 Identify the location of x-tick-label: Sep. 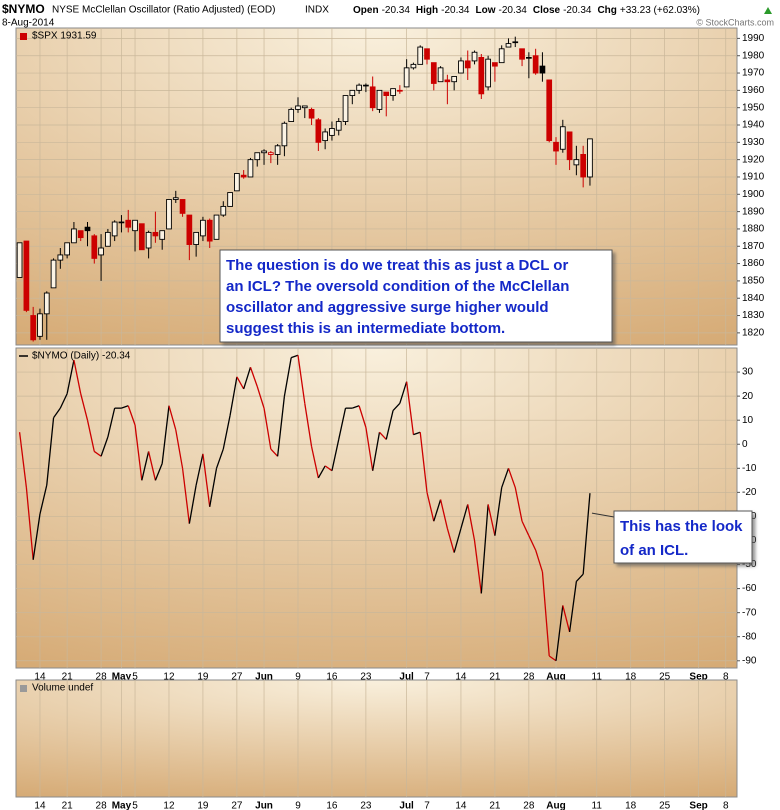
(698, 677).